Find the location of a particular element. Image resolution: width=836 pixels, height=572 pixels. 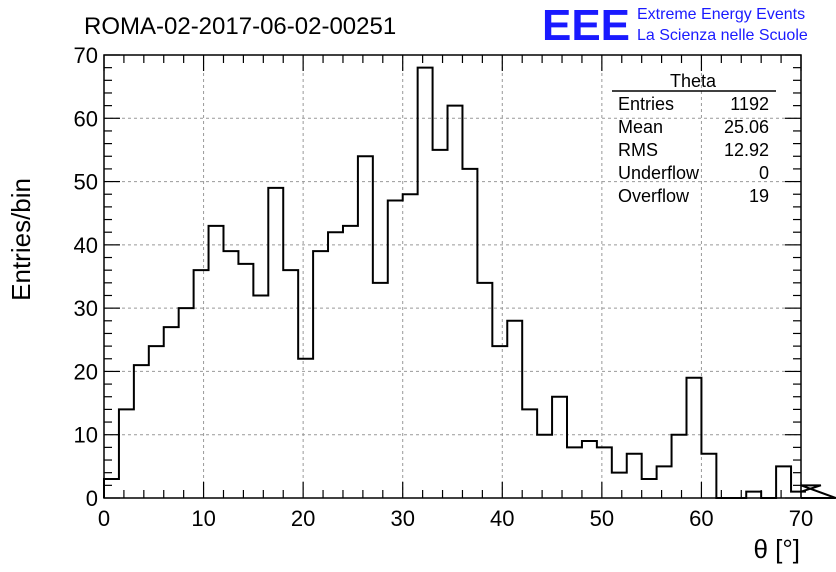

x-tick-label: 30 is located at coordinates (402, 518).